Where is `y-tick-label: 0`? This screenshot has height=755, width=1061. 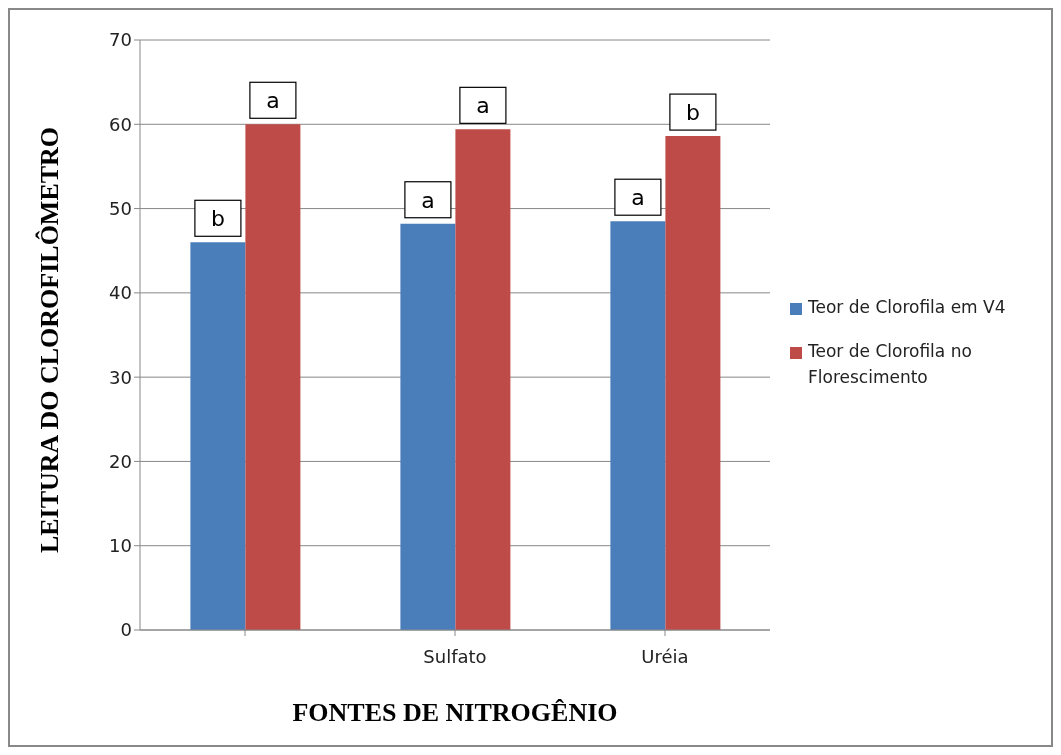
y-tick-label: 0 is located at coordinates (126, 630).